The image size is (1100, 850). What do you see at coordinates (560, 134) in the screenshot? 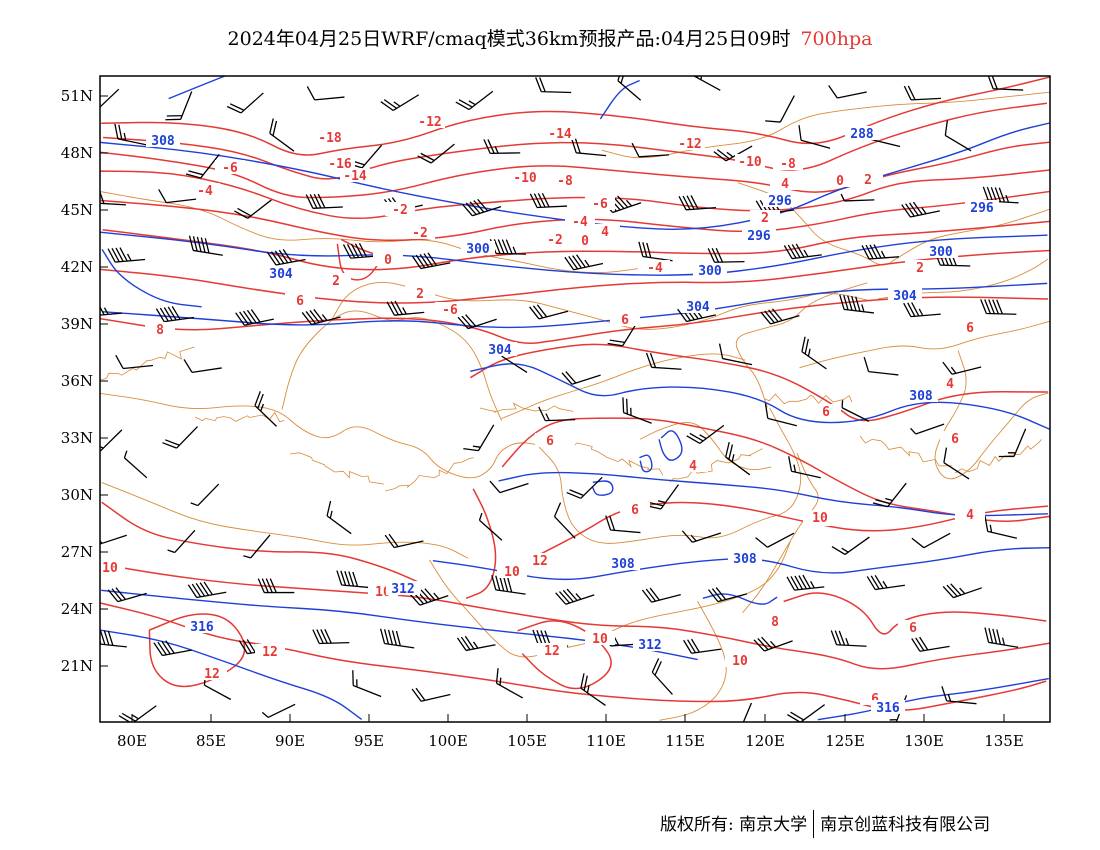
I see `temperature-label: -14` at bounding box center [560, 134].